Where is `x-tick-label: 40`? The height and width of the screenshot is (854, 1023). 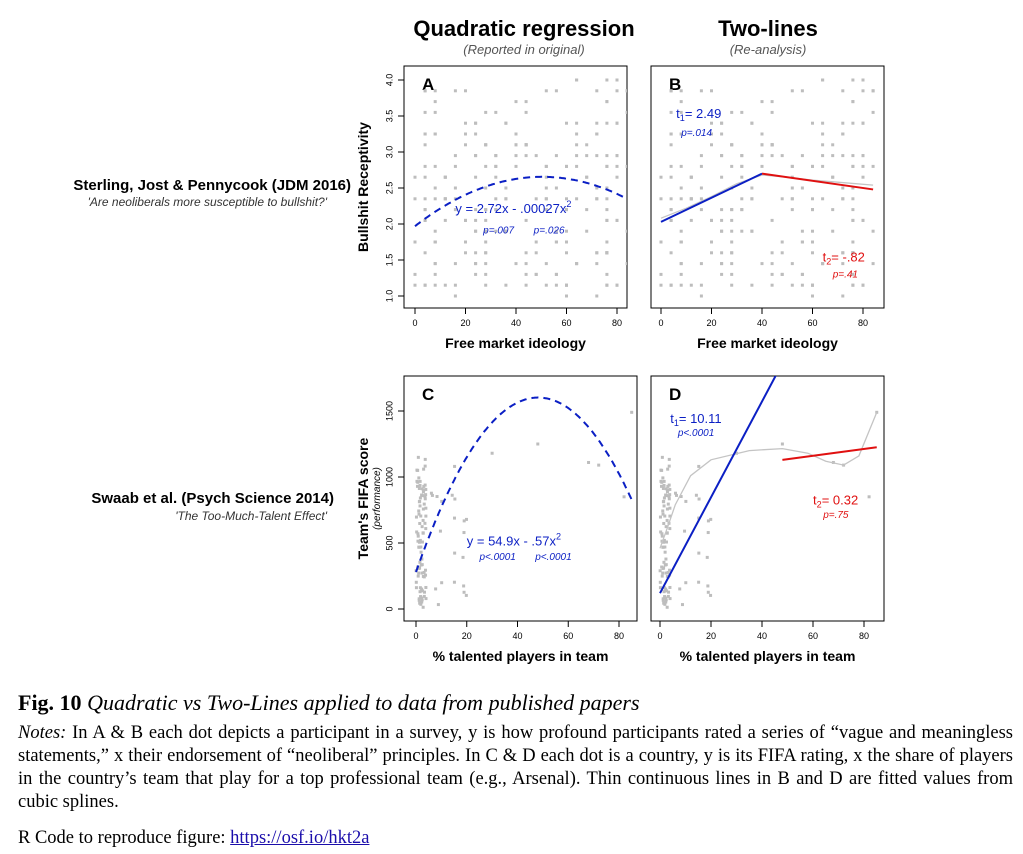
x-tick-label: 40 is located at coordinates (762, 636).